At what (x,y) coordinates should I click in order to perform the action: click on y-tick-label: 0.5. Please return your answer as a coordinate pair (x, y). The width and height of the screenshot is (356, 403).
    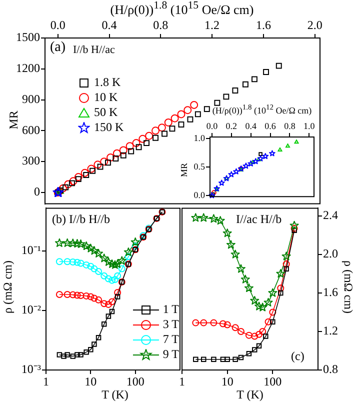
    Looking at the image, I should click on (200, 166).